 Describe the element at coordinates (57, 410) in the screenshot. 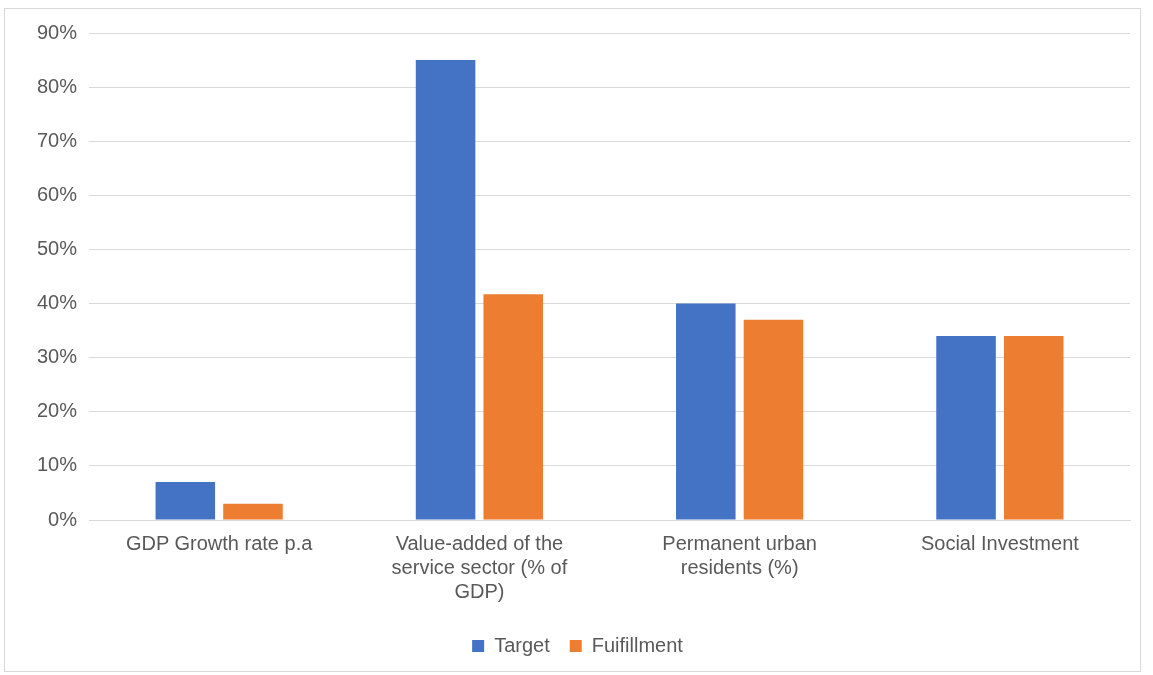

I see `y-tick-label: 20%` at that location.